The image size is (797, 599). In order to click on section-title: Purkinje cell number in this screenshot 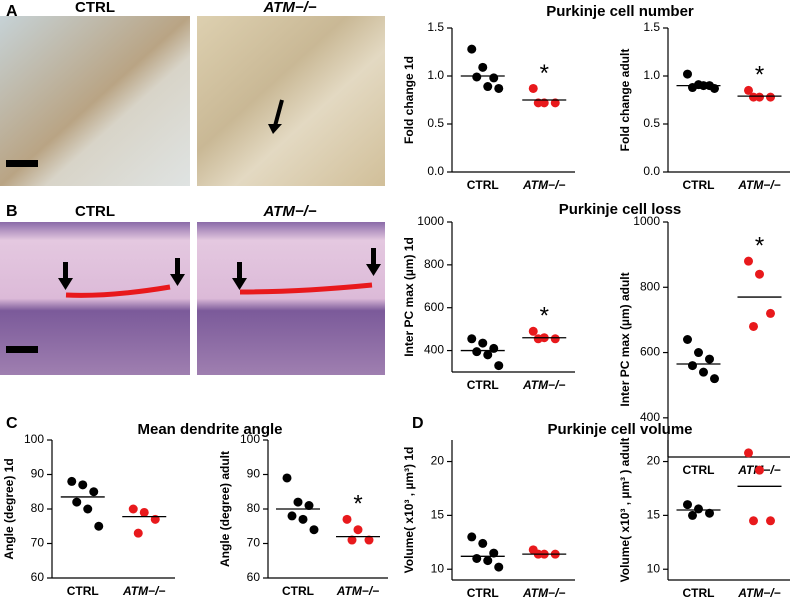, I will do `click(620, 11)`.